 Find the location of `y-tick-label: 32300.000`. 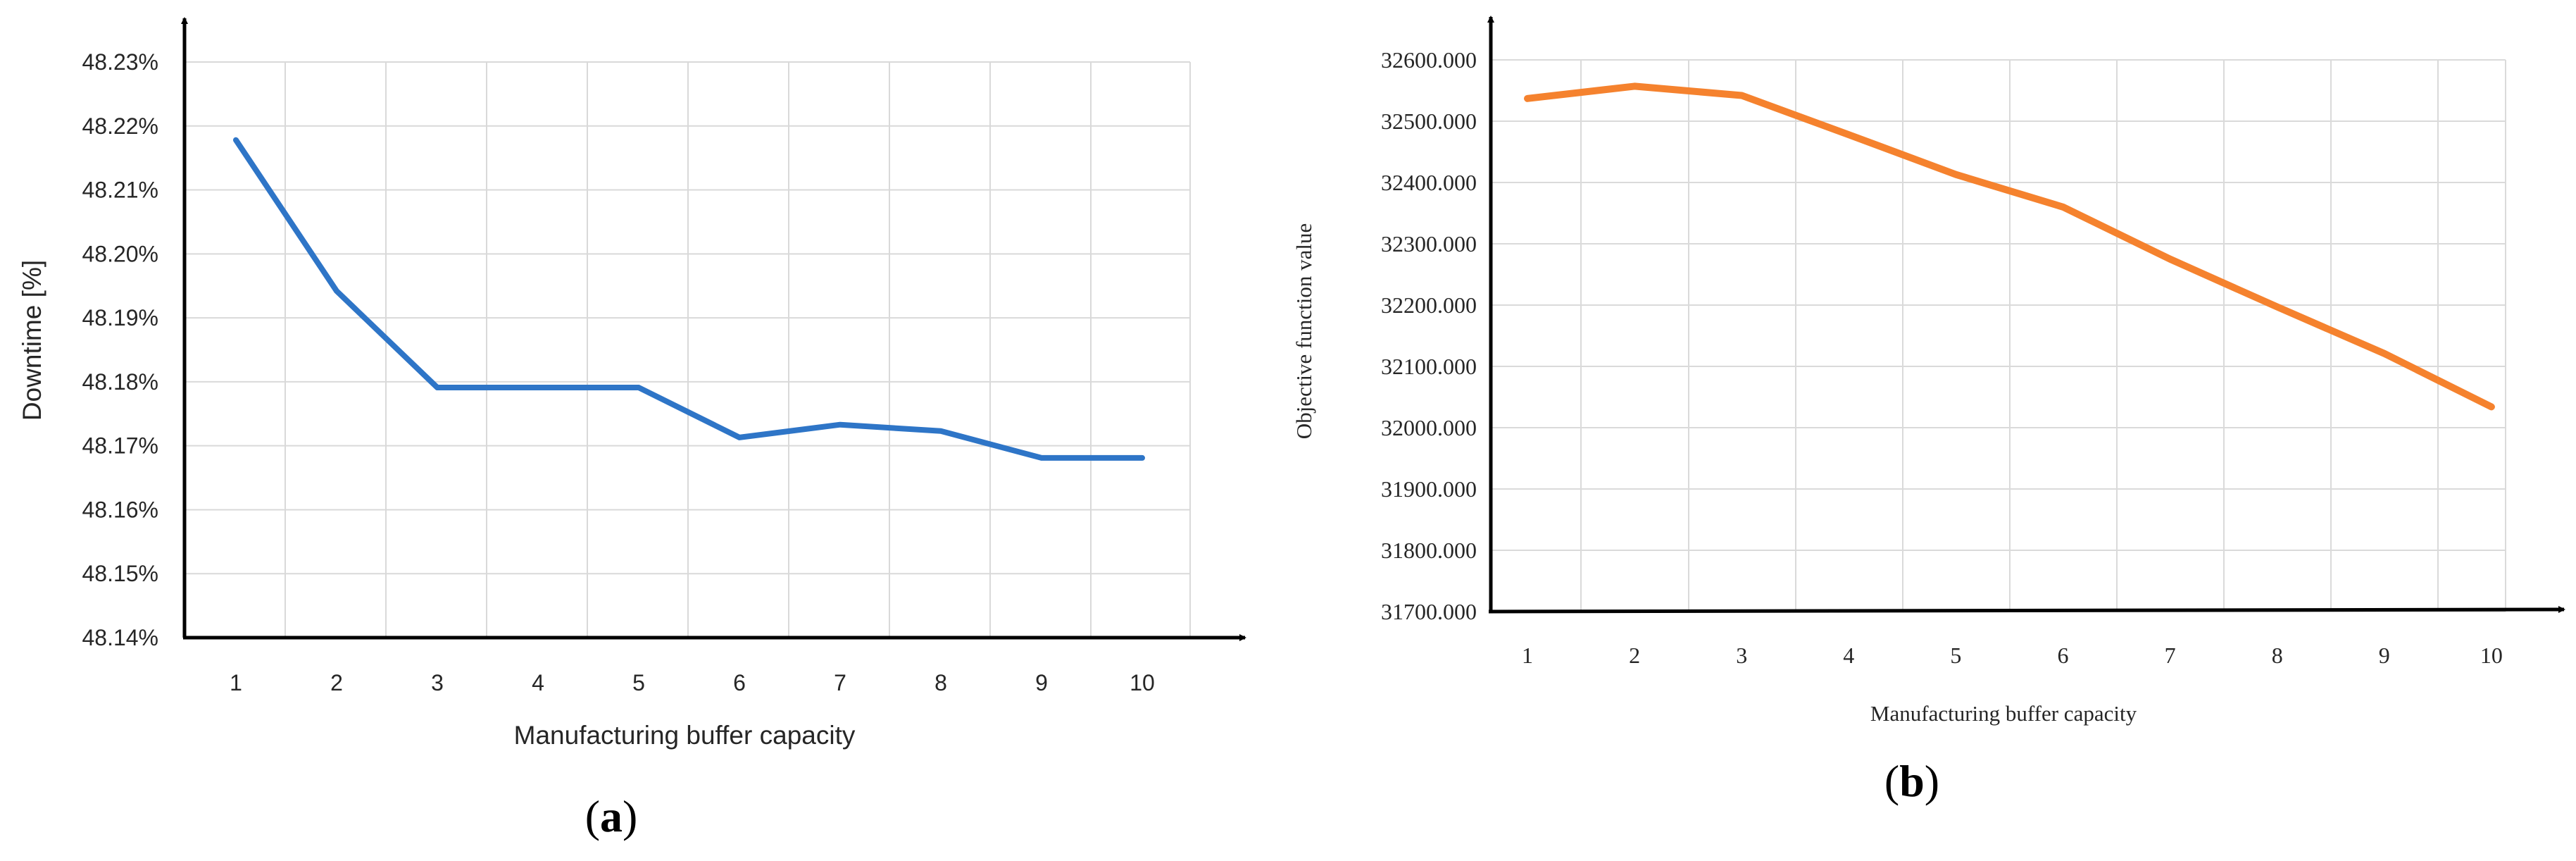

y-tick-label: 32300.000 is located at coordinates (1429, 244).